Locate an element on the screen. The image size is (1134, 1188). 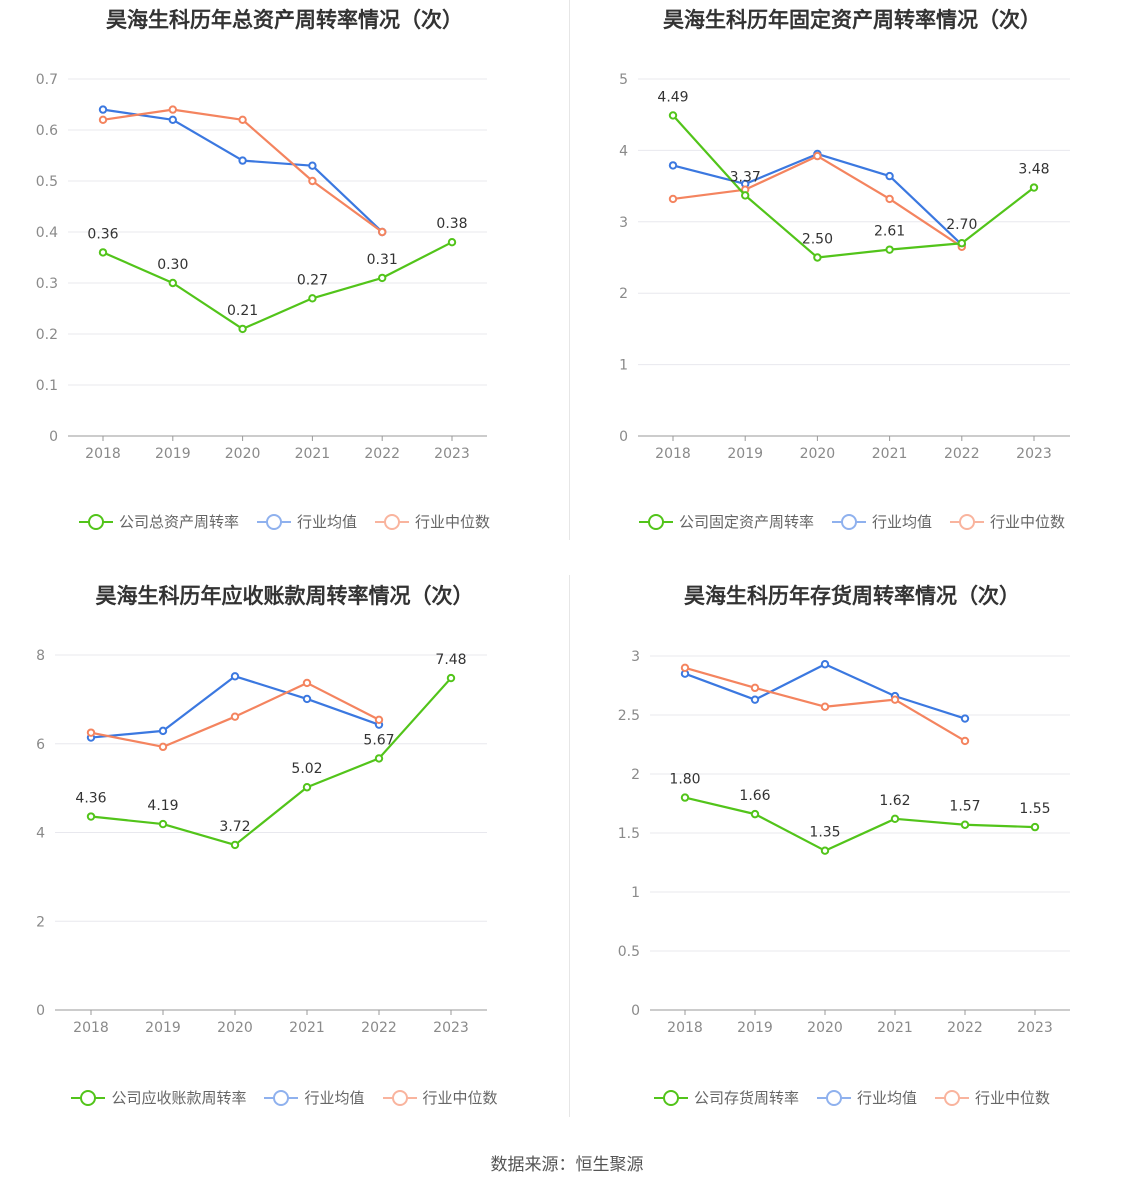
data-label: 0.38 is located at coordinates (451, 224).